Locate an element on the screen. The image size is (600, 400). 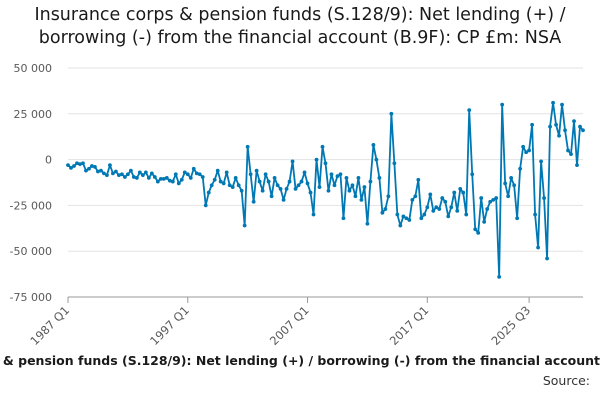
y-tick-label: 25 000 is located at coordinates (33, 114).